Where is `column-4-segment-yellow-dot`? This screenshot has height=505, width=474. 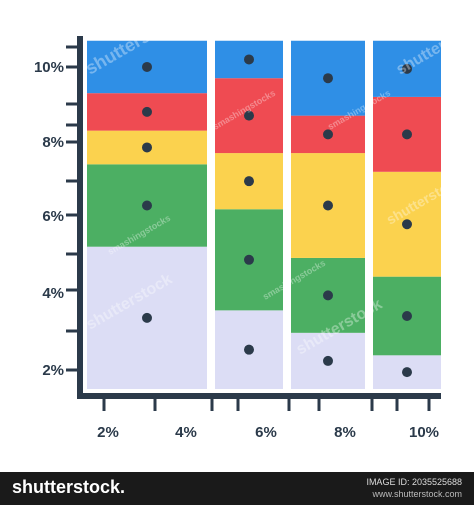
column-4-segment-yellow-dot is located at coordinates (407, 224).